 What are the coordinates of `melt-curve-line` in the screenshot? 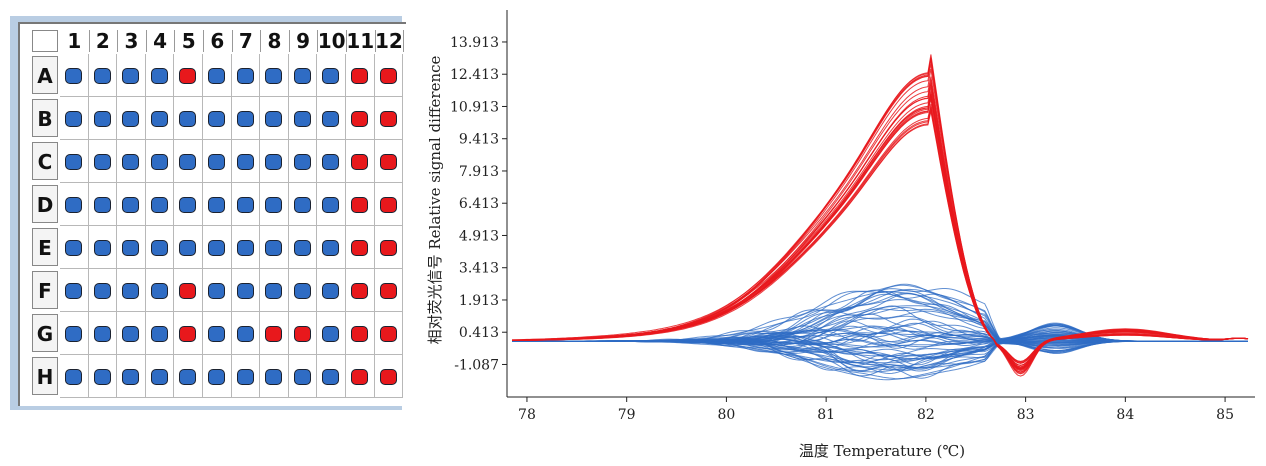 It's located at (880, 316).